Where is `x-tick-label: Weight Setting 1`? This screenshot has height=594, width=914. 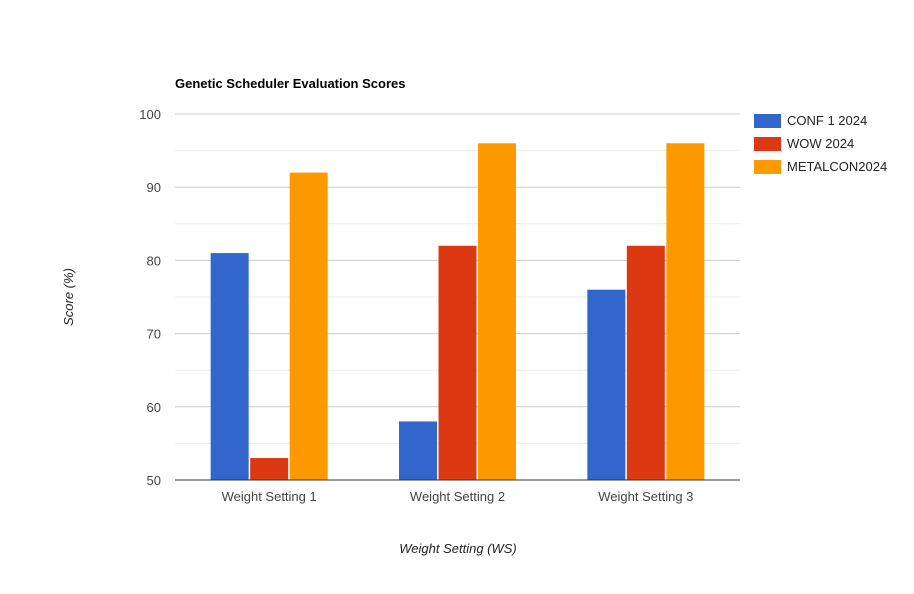 x-tick-label: Weight Setting 1 is located at coordinates (269, 496).